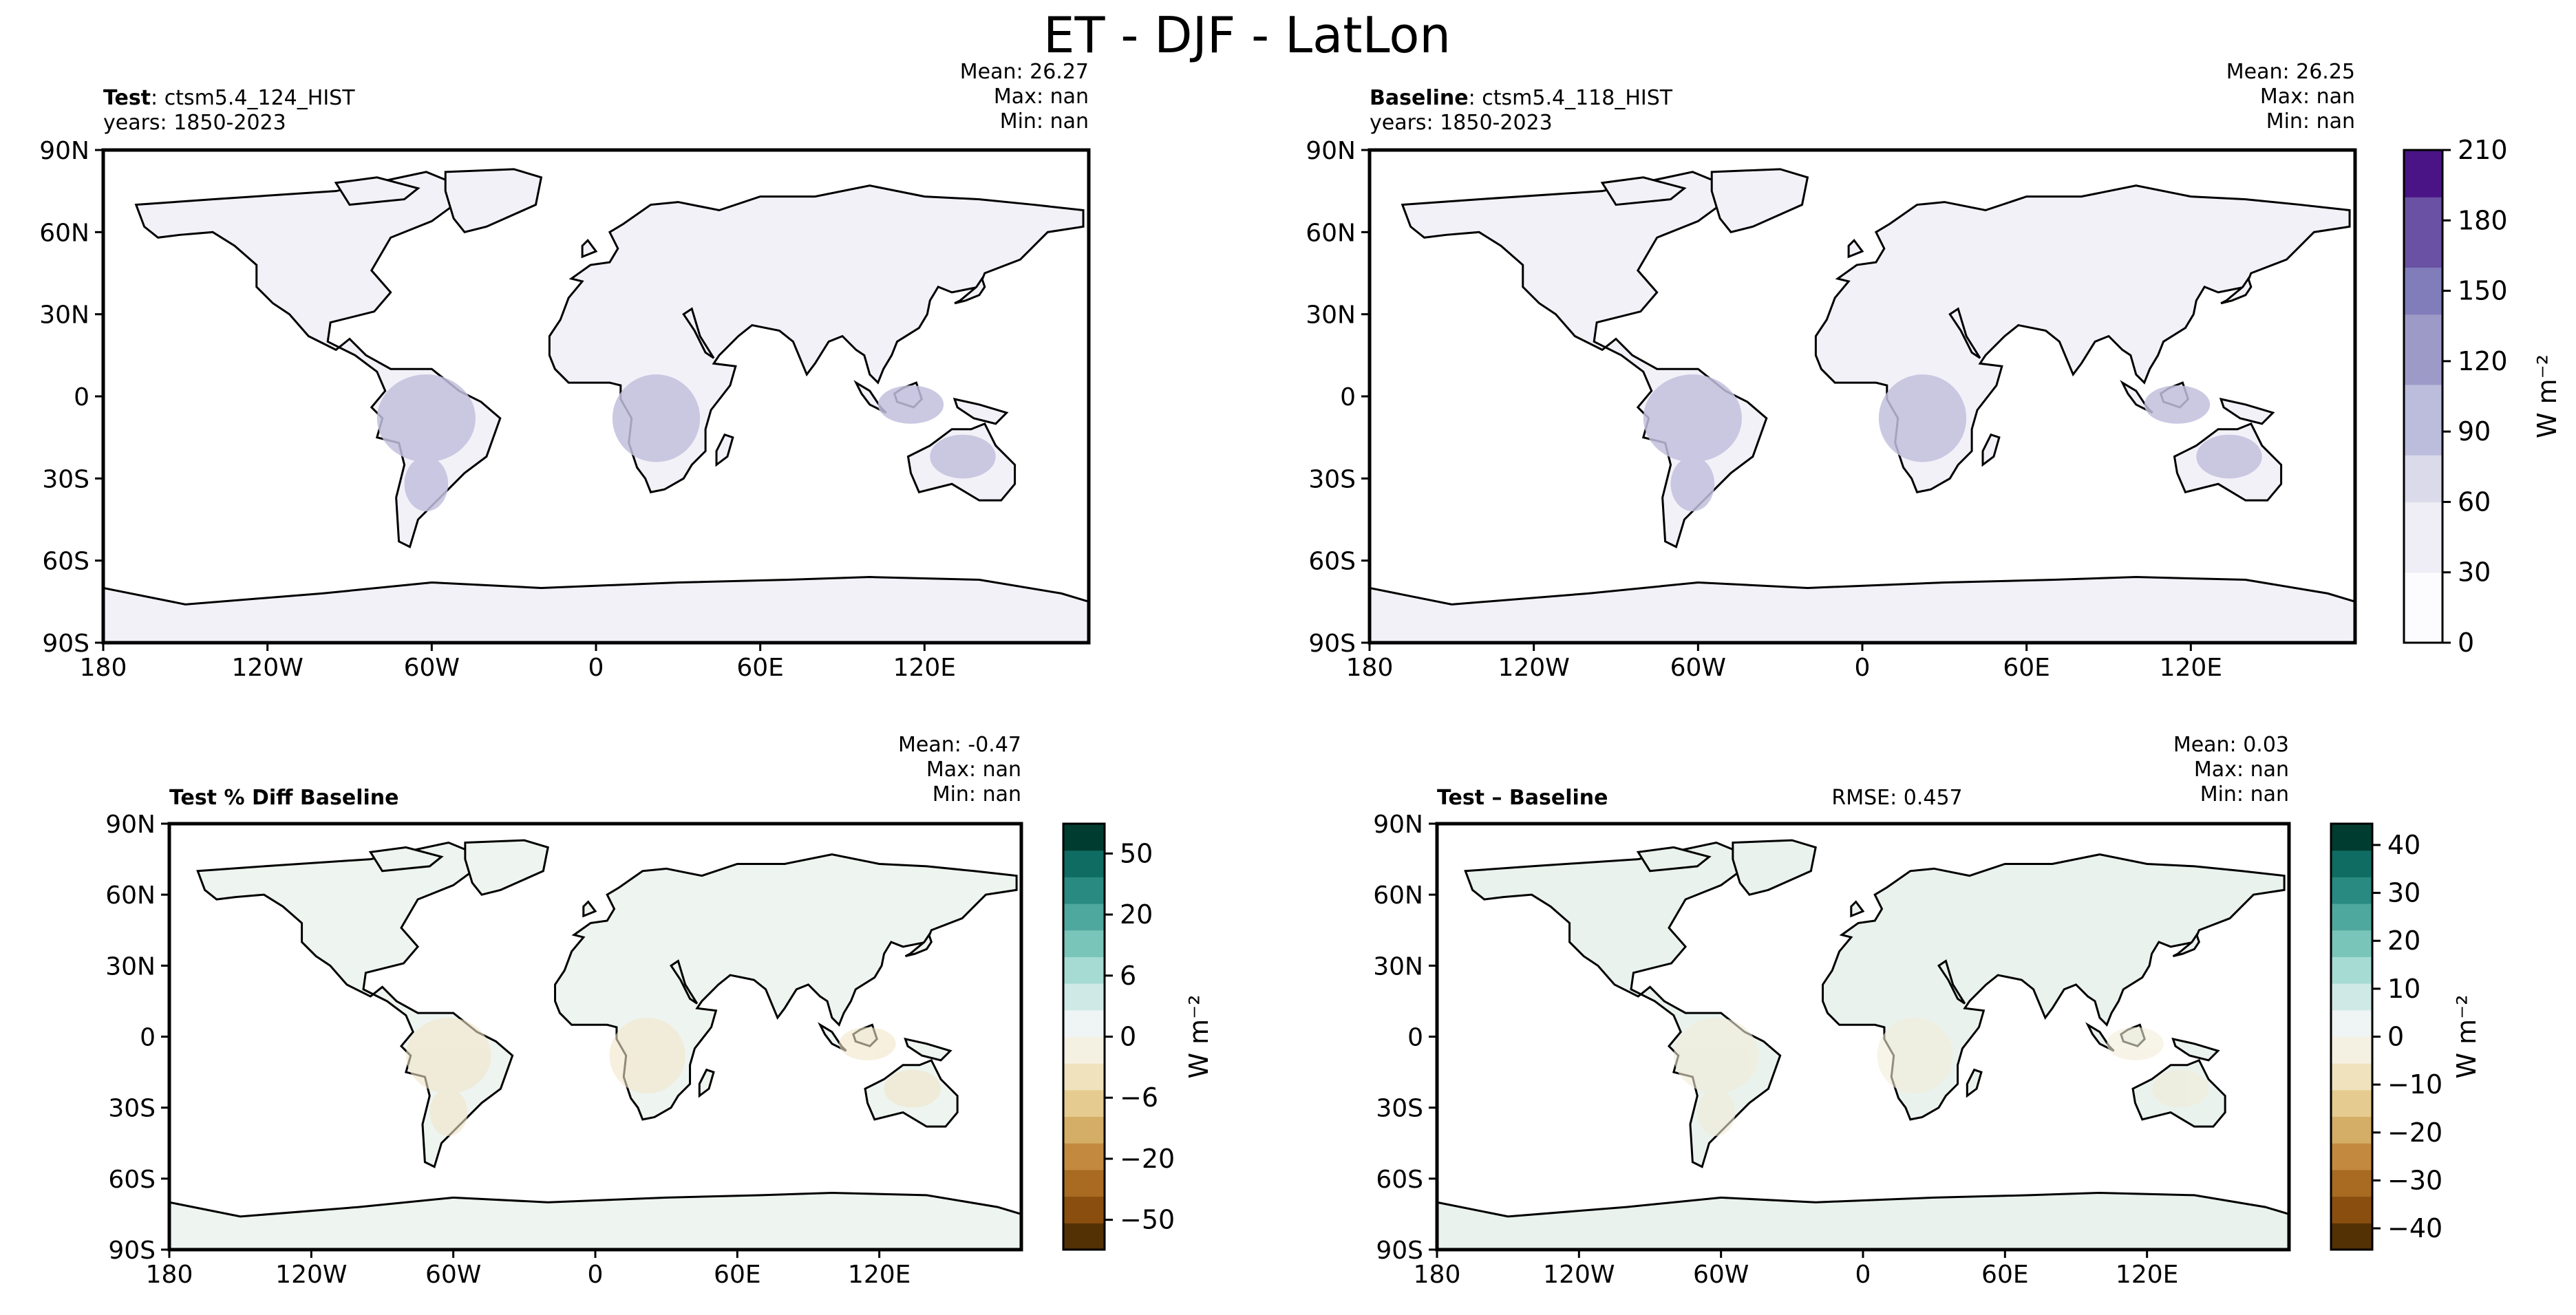 The height and width of the screenshot is (1315, 2576). What do you see at coordinates (1136, 853) in the screenshot?
I see `colorbar-tick-label: 50` at bounding box center [1136, 853].